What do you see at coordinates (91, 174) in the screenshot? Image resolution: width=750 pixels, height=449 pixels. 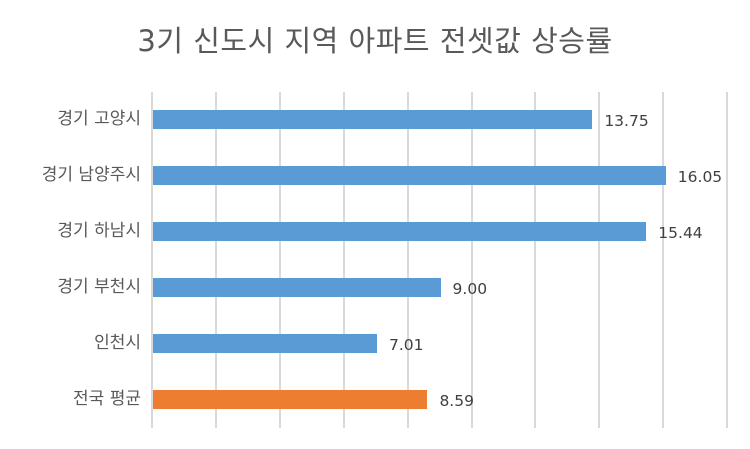 I see `category-label: 경기 남양주시` at bounding box center [91, 174].